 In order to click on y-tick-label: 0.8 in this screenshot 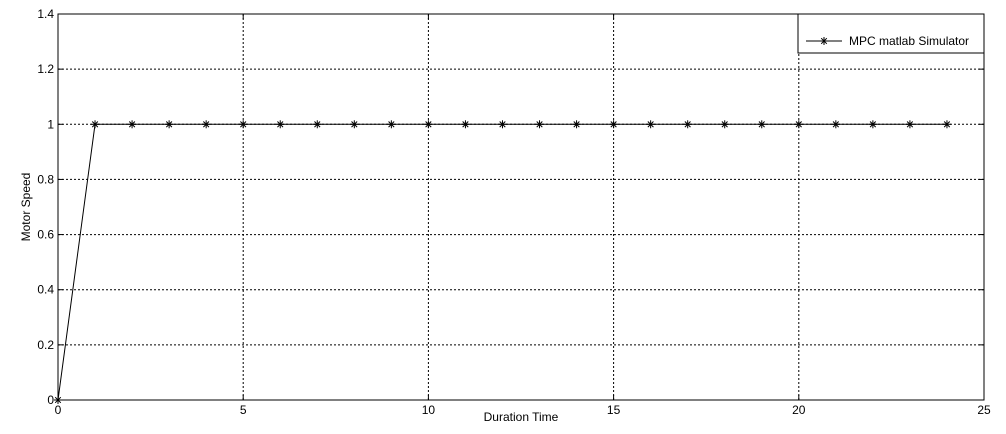, I will do `click(45, 179)`.